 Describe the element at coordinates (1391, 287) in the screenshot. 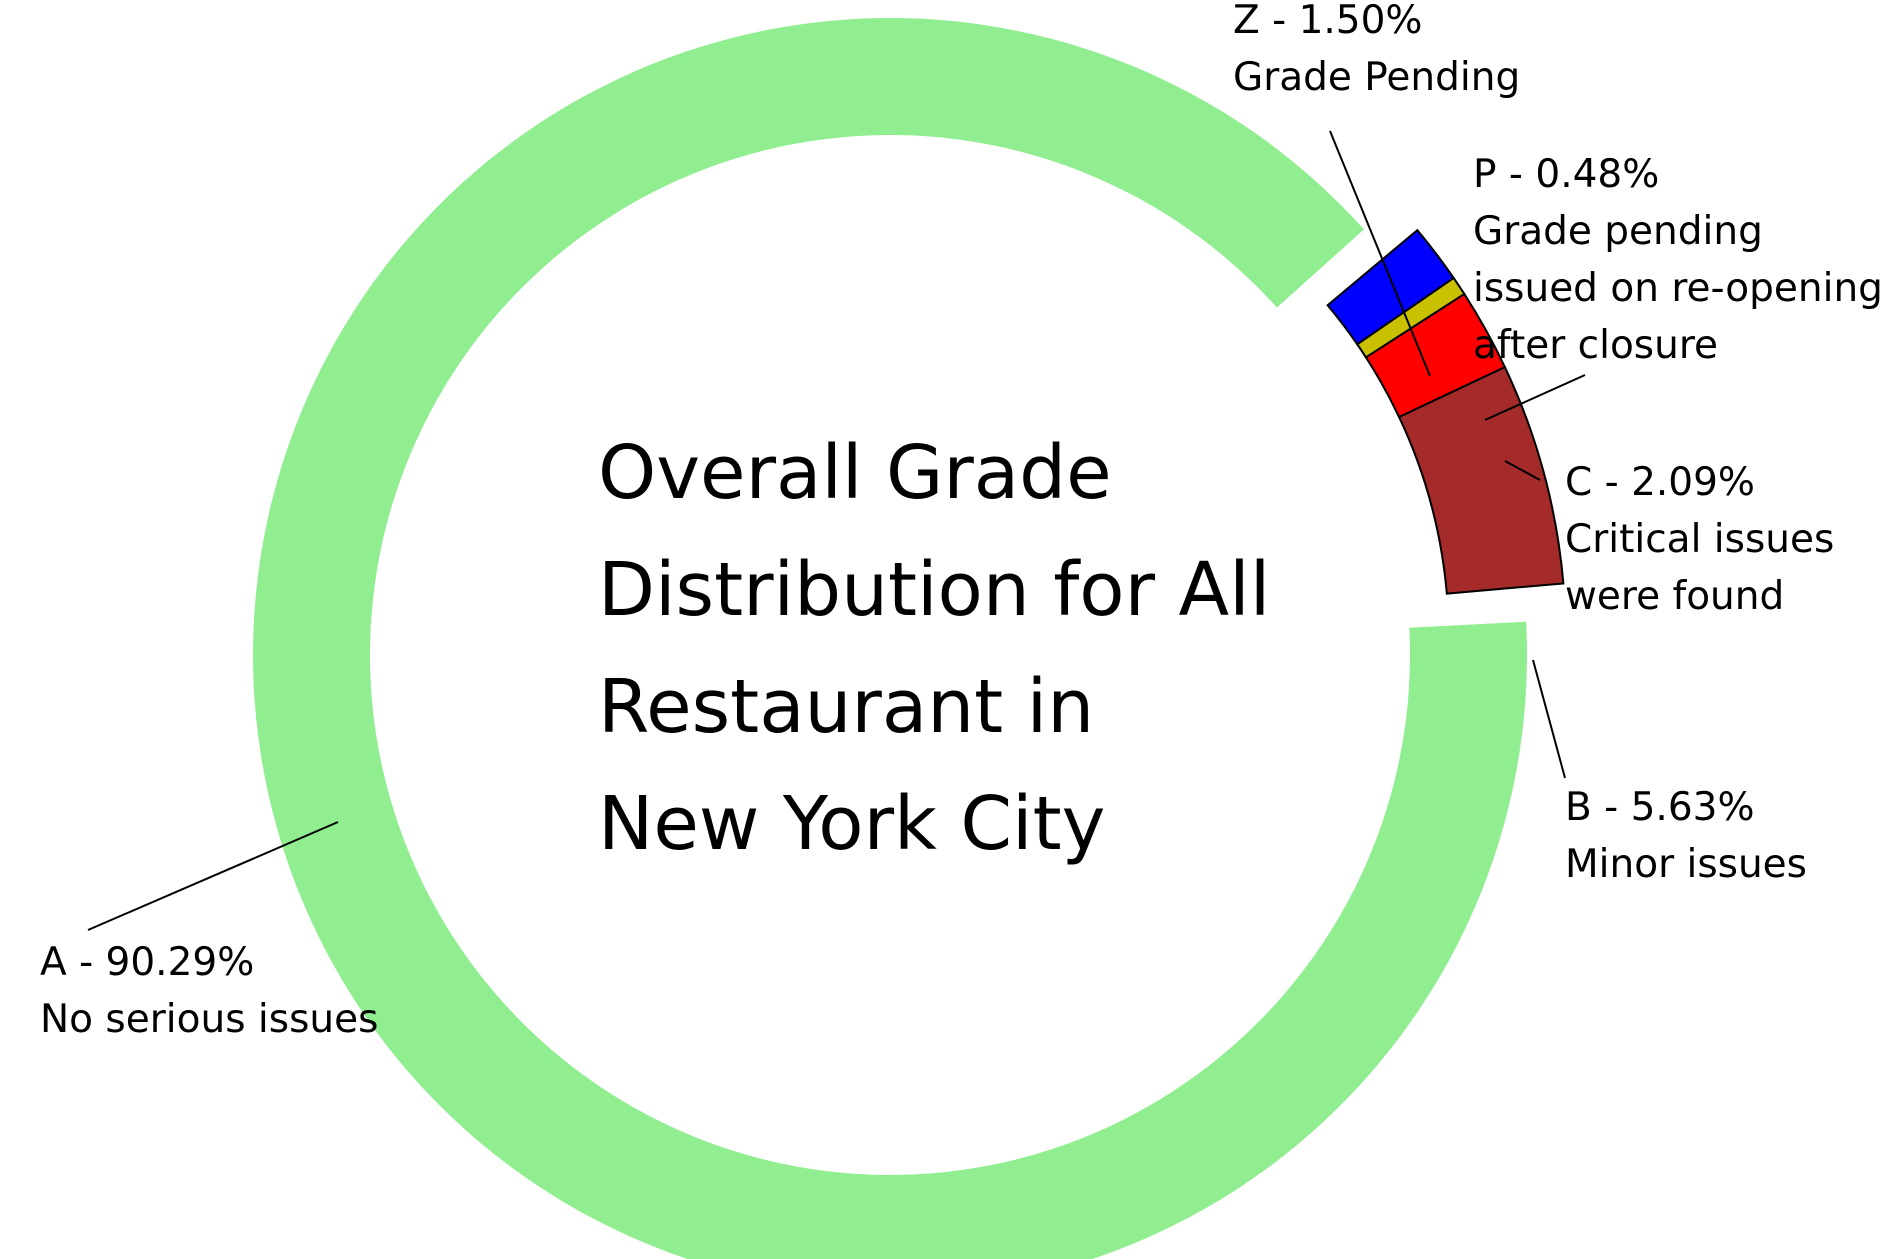

I see `slice-z` at that location.